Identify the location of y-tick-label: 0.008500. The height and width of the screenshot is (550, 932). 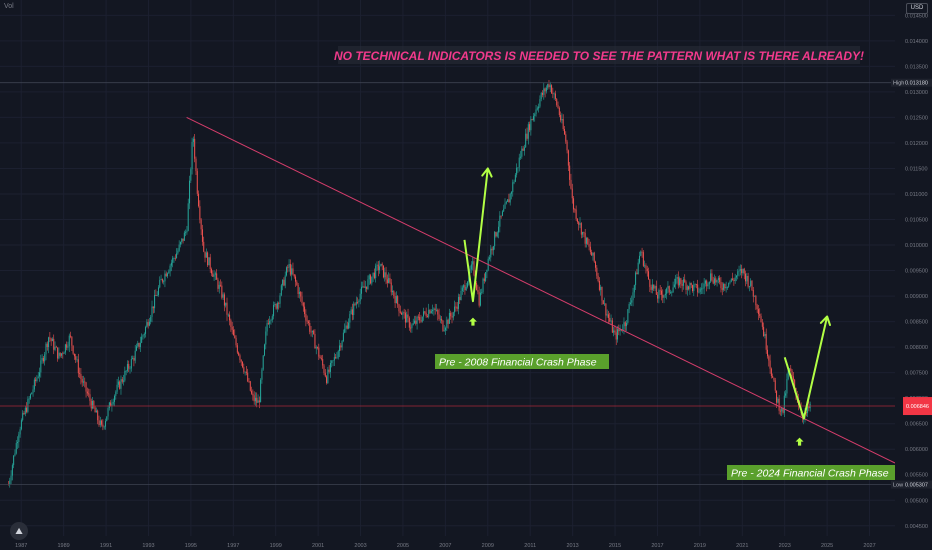
(916, 323).